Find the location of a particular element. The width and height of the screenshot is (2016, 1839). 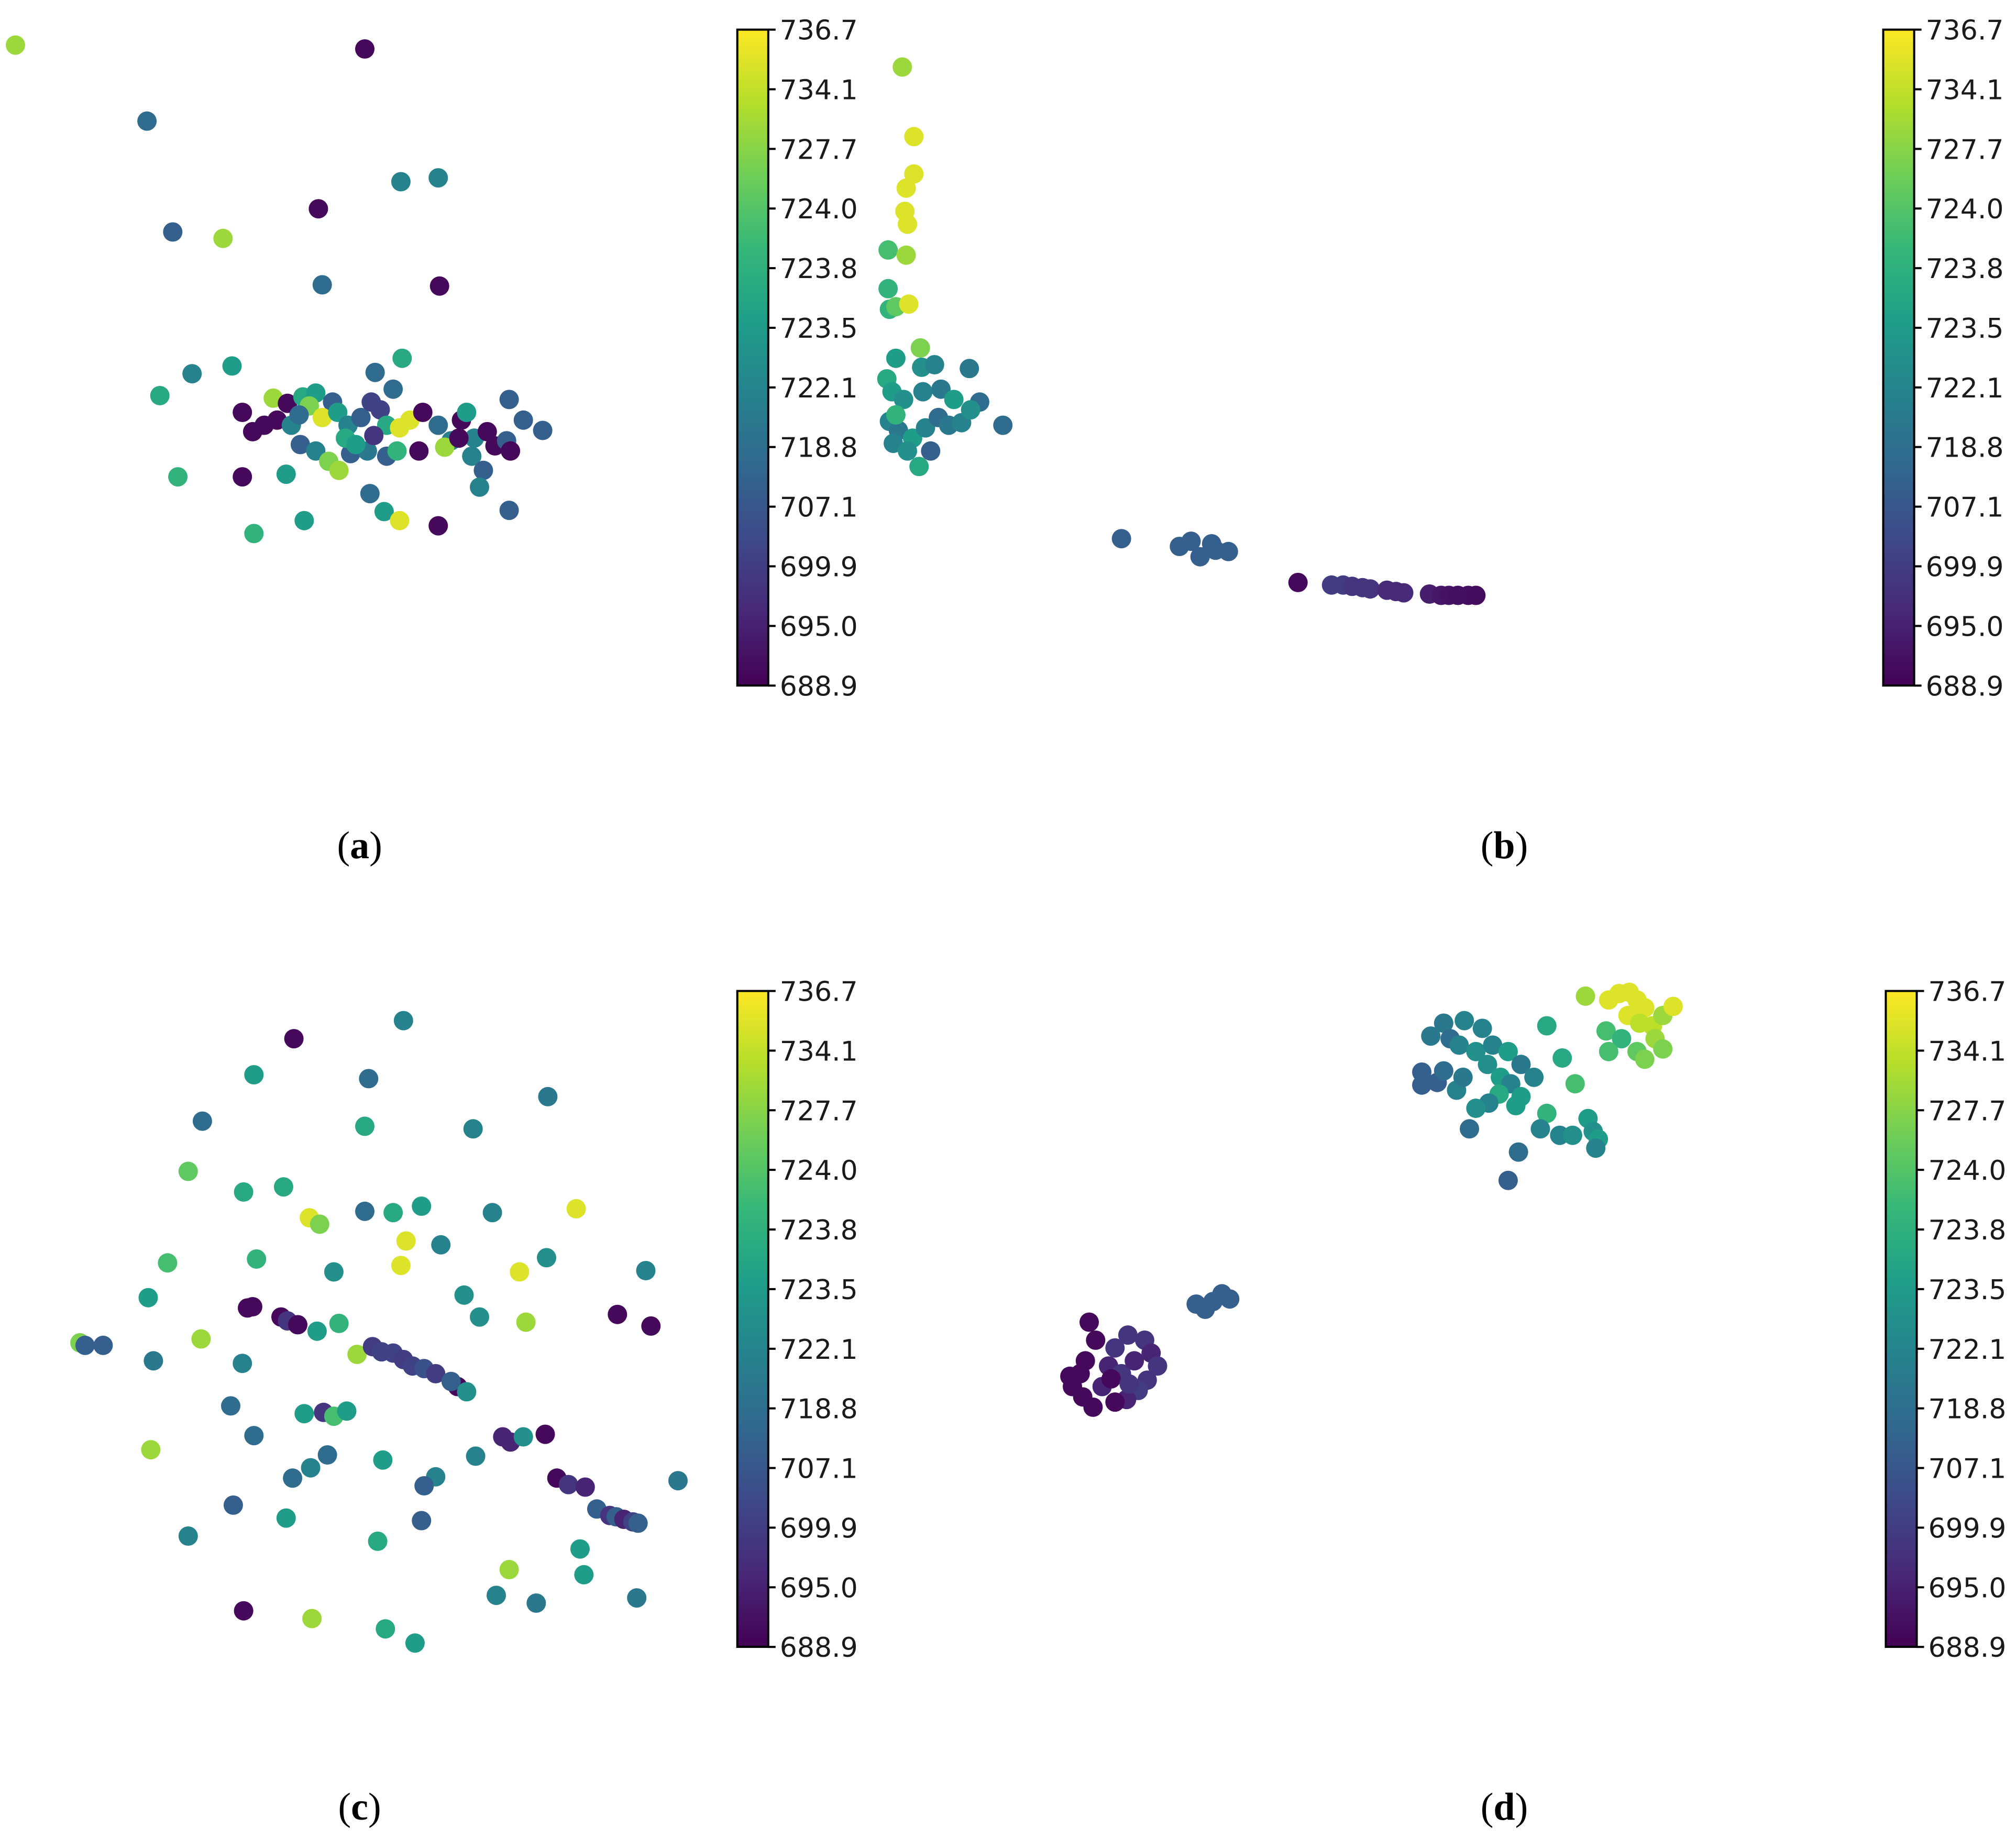

panel-b-label: (b) is located at coordinates (1504, 846).